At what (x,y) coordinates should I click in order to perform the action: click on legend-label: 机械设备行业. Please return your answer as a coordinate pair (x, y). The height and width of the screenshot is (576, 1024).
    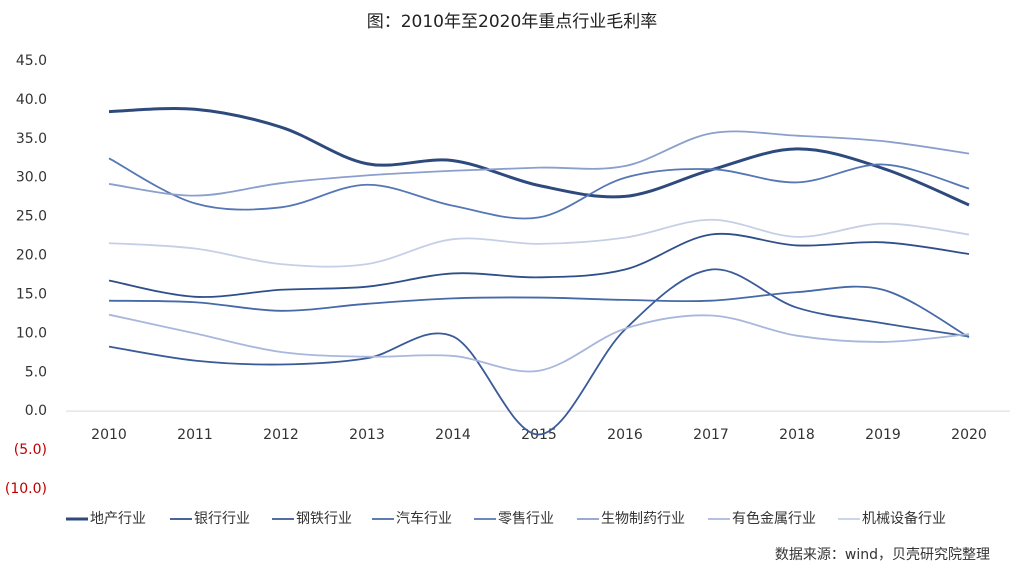
    Looking at the image, I should click on (904, 518).